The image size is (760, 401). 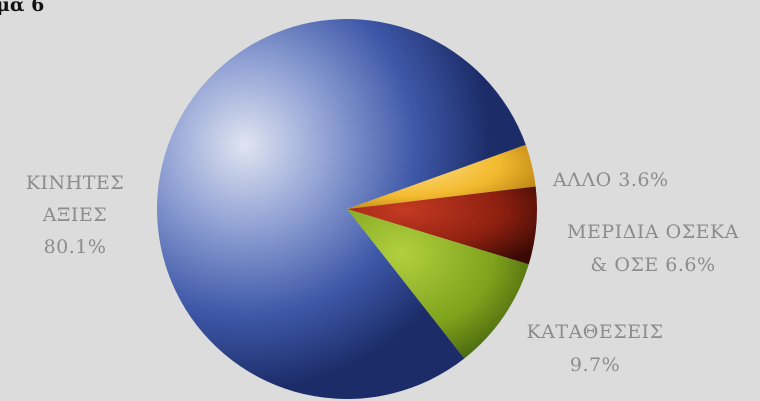 I want to click on slice-label-0: ΑΛΛΟ 3.6%, so click(x=610, y=180).